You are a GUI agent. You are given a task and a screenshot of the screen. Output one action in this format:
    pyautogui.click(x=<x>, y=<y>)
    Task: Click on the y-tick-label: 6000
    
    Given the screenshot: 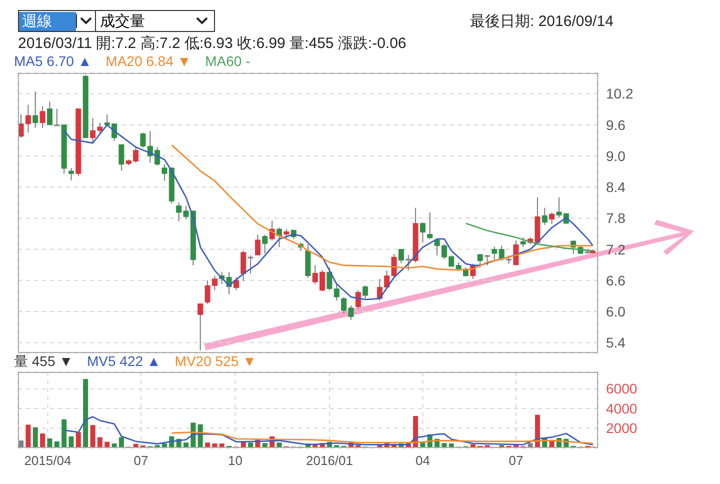 What is the action you would take?
    pyautogui.click(x=622, y=388)
    